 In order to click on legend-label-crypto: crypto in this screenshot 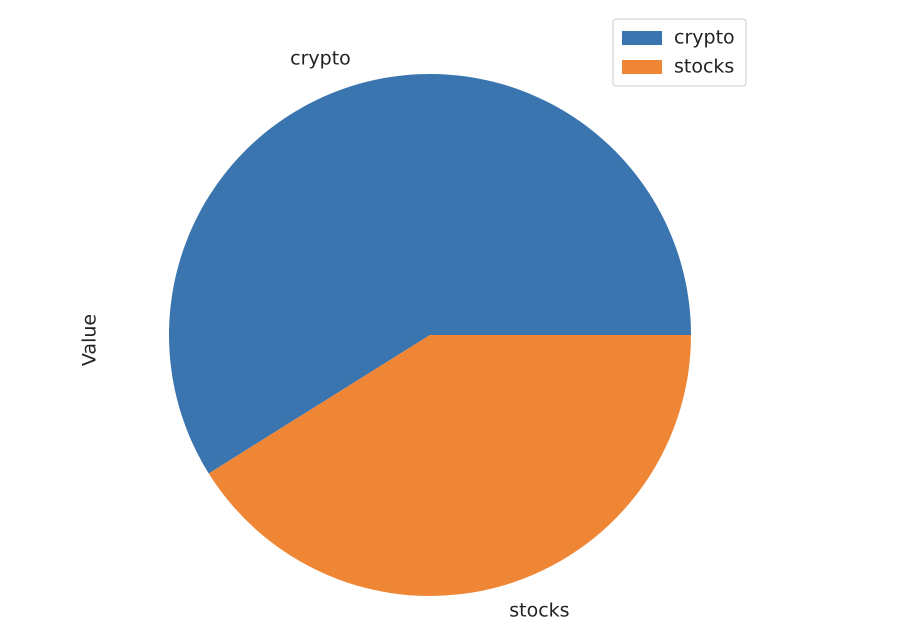, I will do `click(704, 38)`.